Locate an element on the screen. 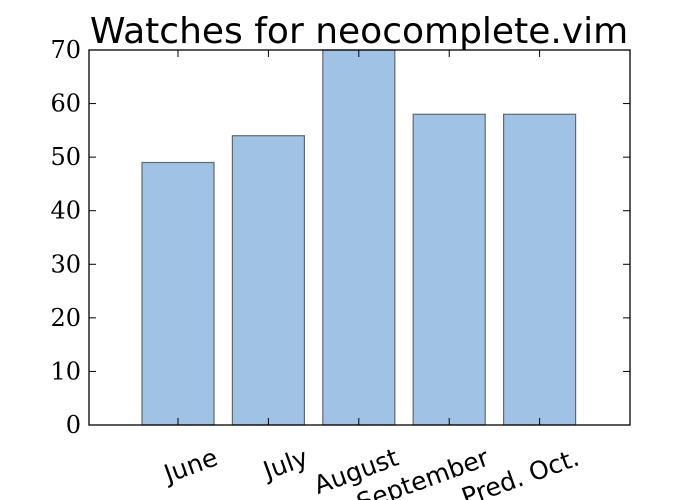  x-tick-label-0: June is located at coordinates (189, 466).